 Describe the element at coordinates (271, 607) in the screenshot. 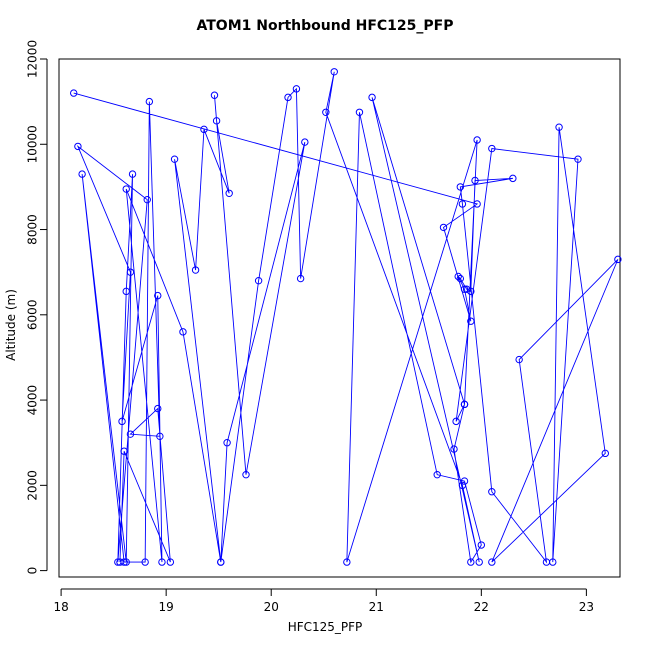

I see `x-tick-label: 20` at that location.